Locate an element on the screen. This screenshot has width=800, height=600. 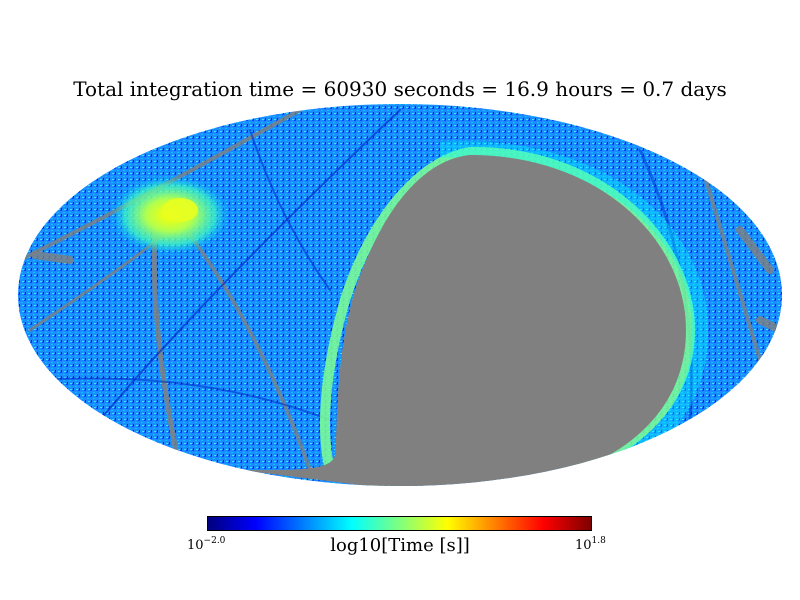
colorbar-min-tick: 10−2.0 is located at coordinates (206, 544).